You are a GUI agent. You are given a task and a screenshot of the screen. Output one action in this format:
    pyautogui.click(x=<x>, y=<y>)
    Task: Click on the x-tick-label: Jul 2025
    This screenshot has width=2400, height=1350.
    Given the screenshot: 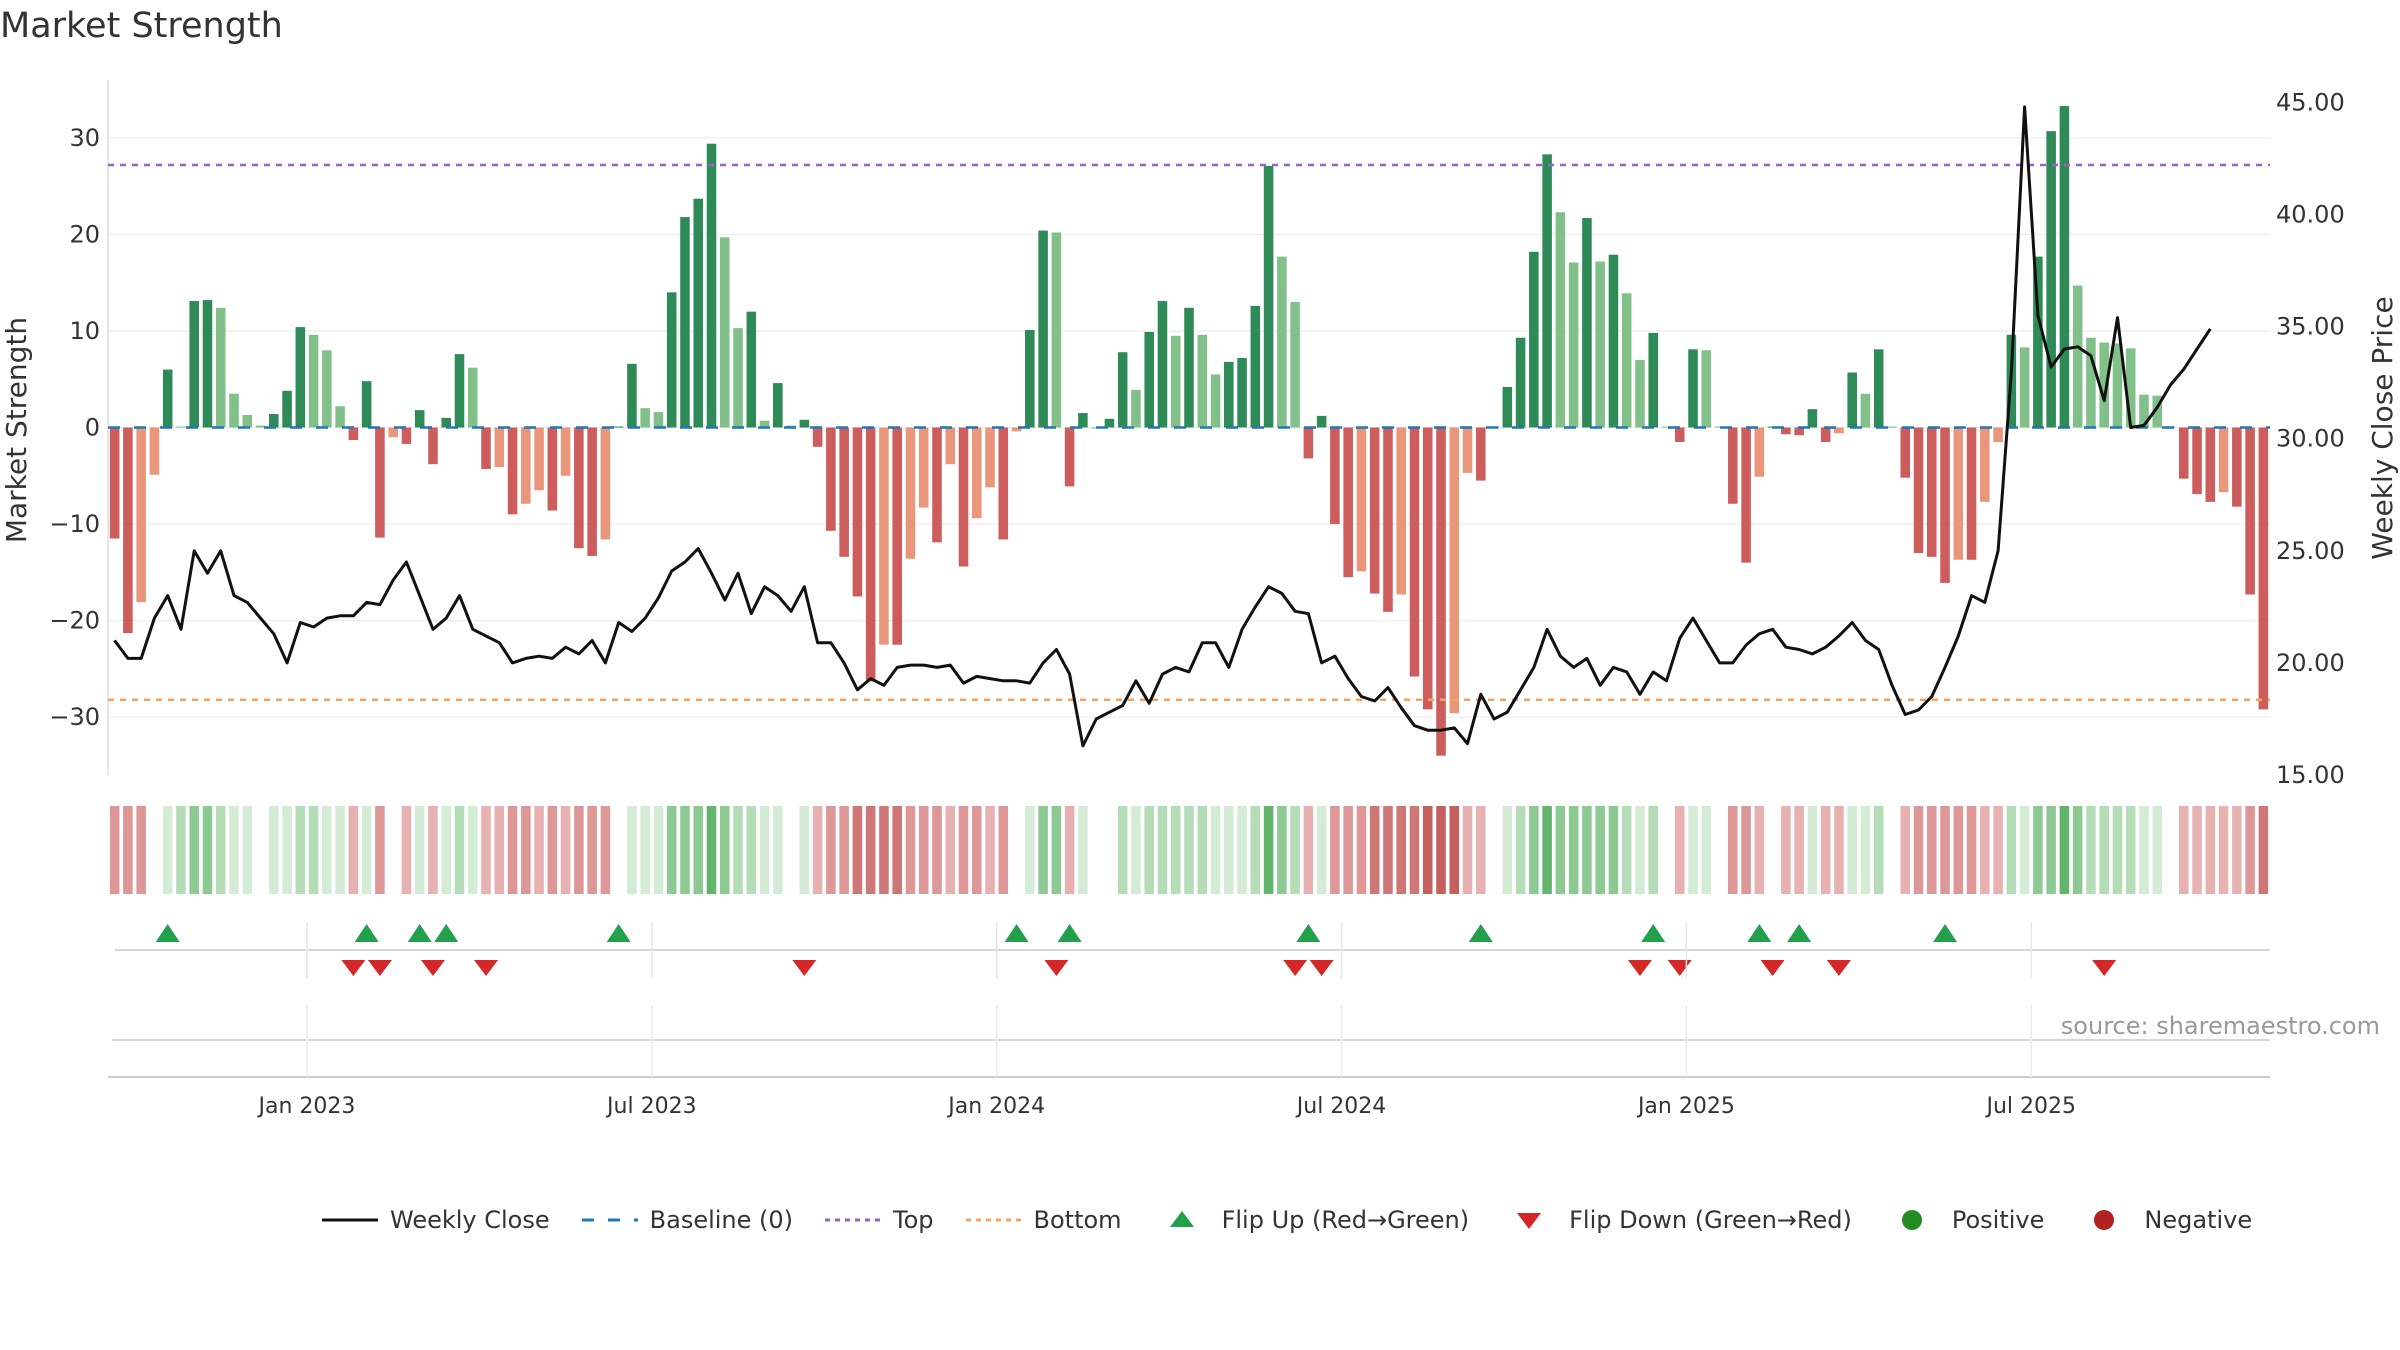 What is the action you would take?
    pyautogui.click(x=2030, y=1106)
    